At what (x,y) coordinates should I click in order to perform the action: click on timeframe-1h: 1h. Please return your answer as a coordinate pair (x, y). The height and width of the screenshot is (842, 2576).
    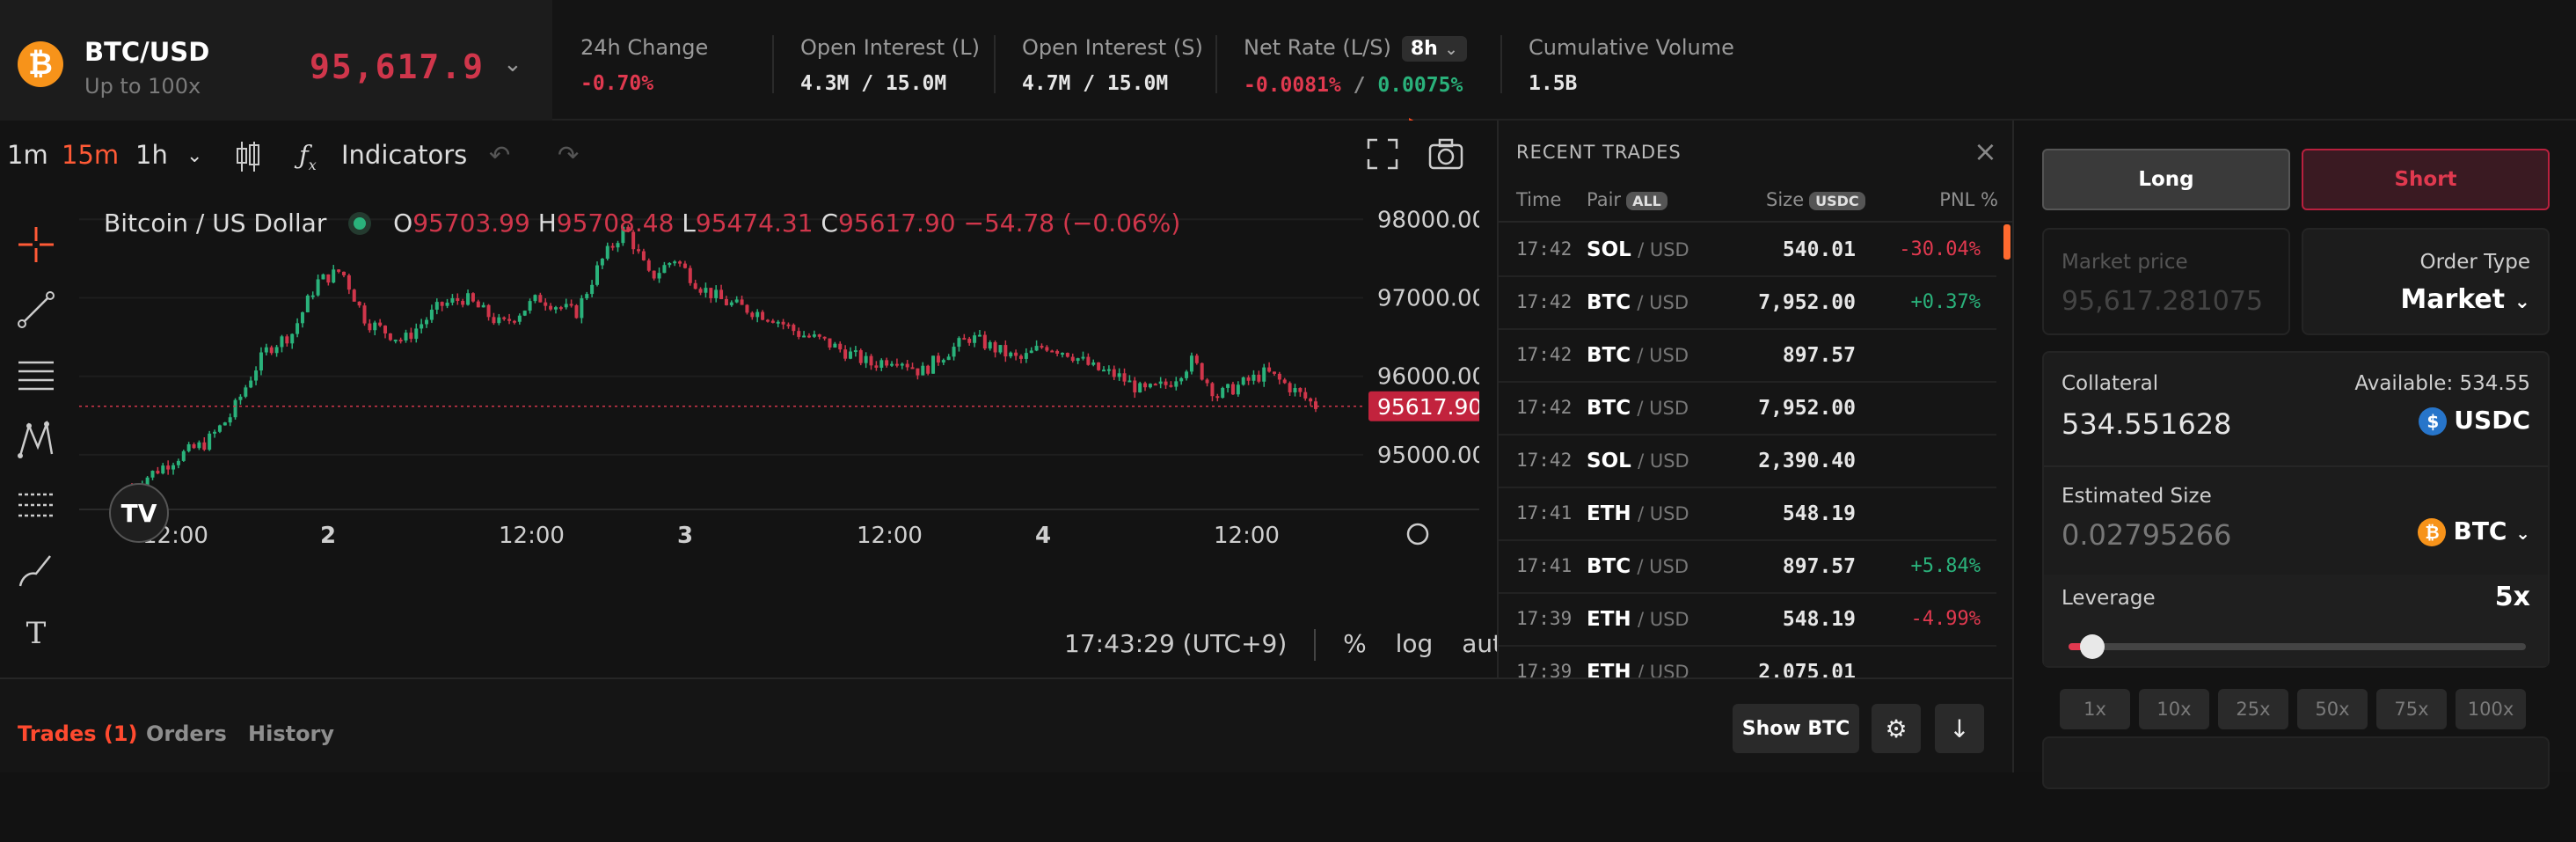
    Looking at the image, I should click on (151, 155).